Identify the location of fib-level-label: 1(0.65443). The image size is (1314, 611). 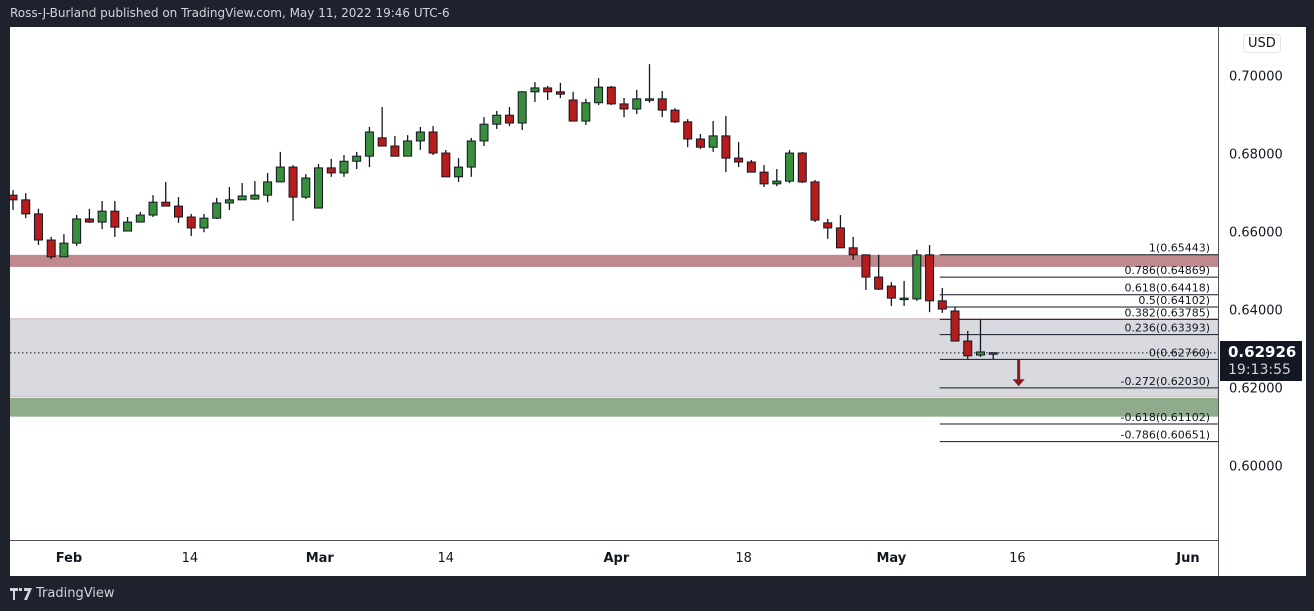
(1179, 248).